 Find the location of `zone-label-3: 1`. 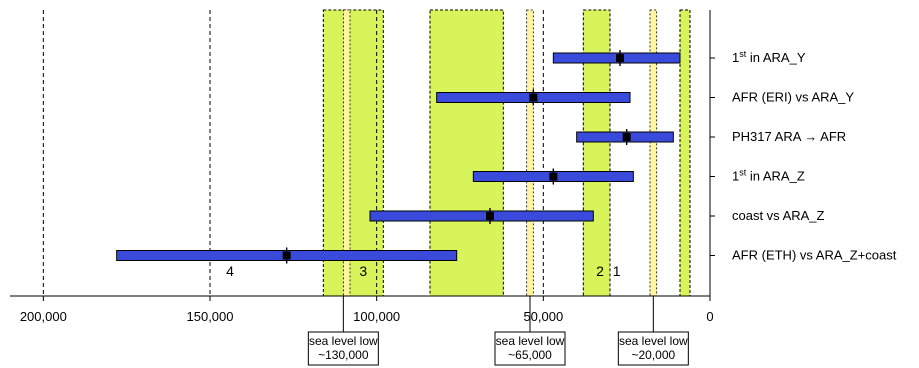

zone-label-3: 1 is located at coordinates (617, 271).